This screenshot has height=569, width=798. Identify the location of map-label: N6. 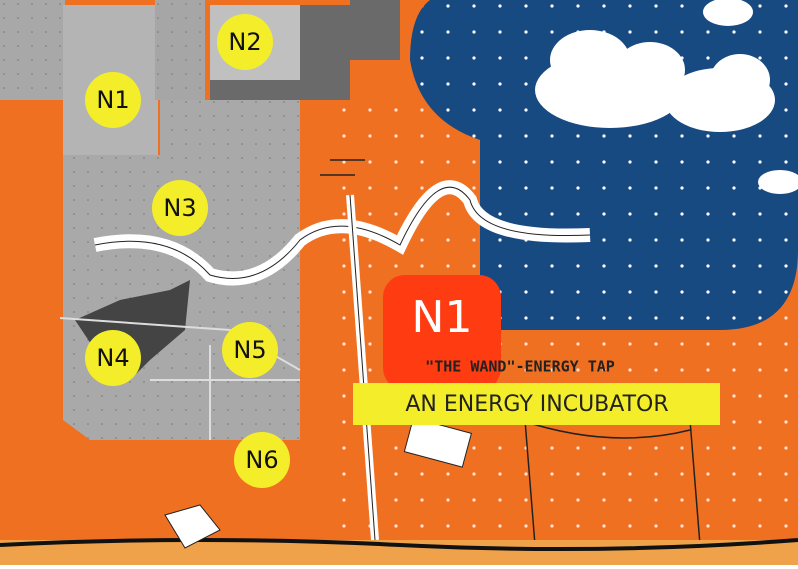
(261, 460).